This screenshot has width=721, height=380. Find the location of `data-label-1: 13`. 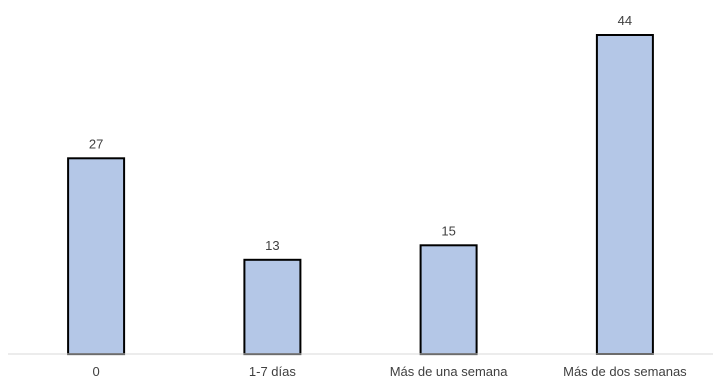

data-label-1: 13 is located at coordinates (272, 245).